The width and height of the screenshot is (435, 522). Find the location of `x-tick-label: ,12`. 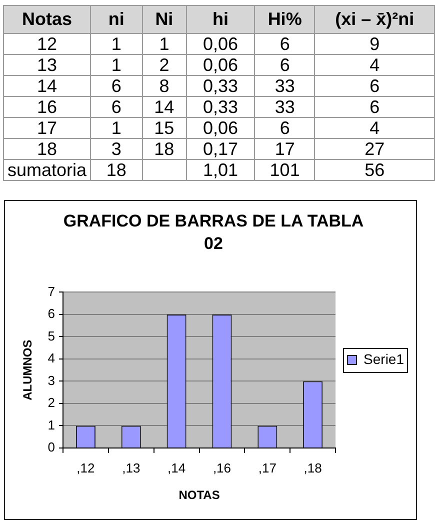

x-tick-label: ,12 is located at coordinates (85, 468).